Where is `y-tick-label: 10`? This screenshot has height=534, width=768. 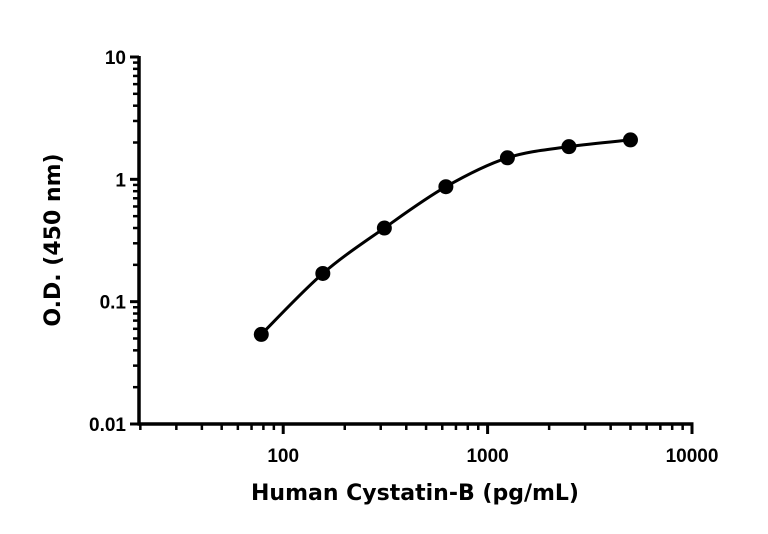
y-tick-label: 10 is located at coordinates (115, 58).